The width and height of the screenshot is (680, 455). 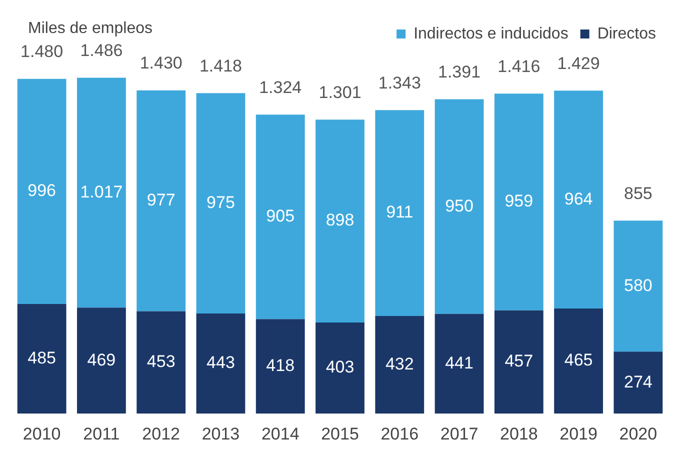 I want to click on data-label: 465, so click(x=578, y=360).